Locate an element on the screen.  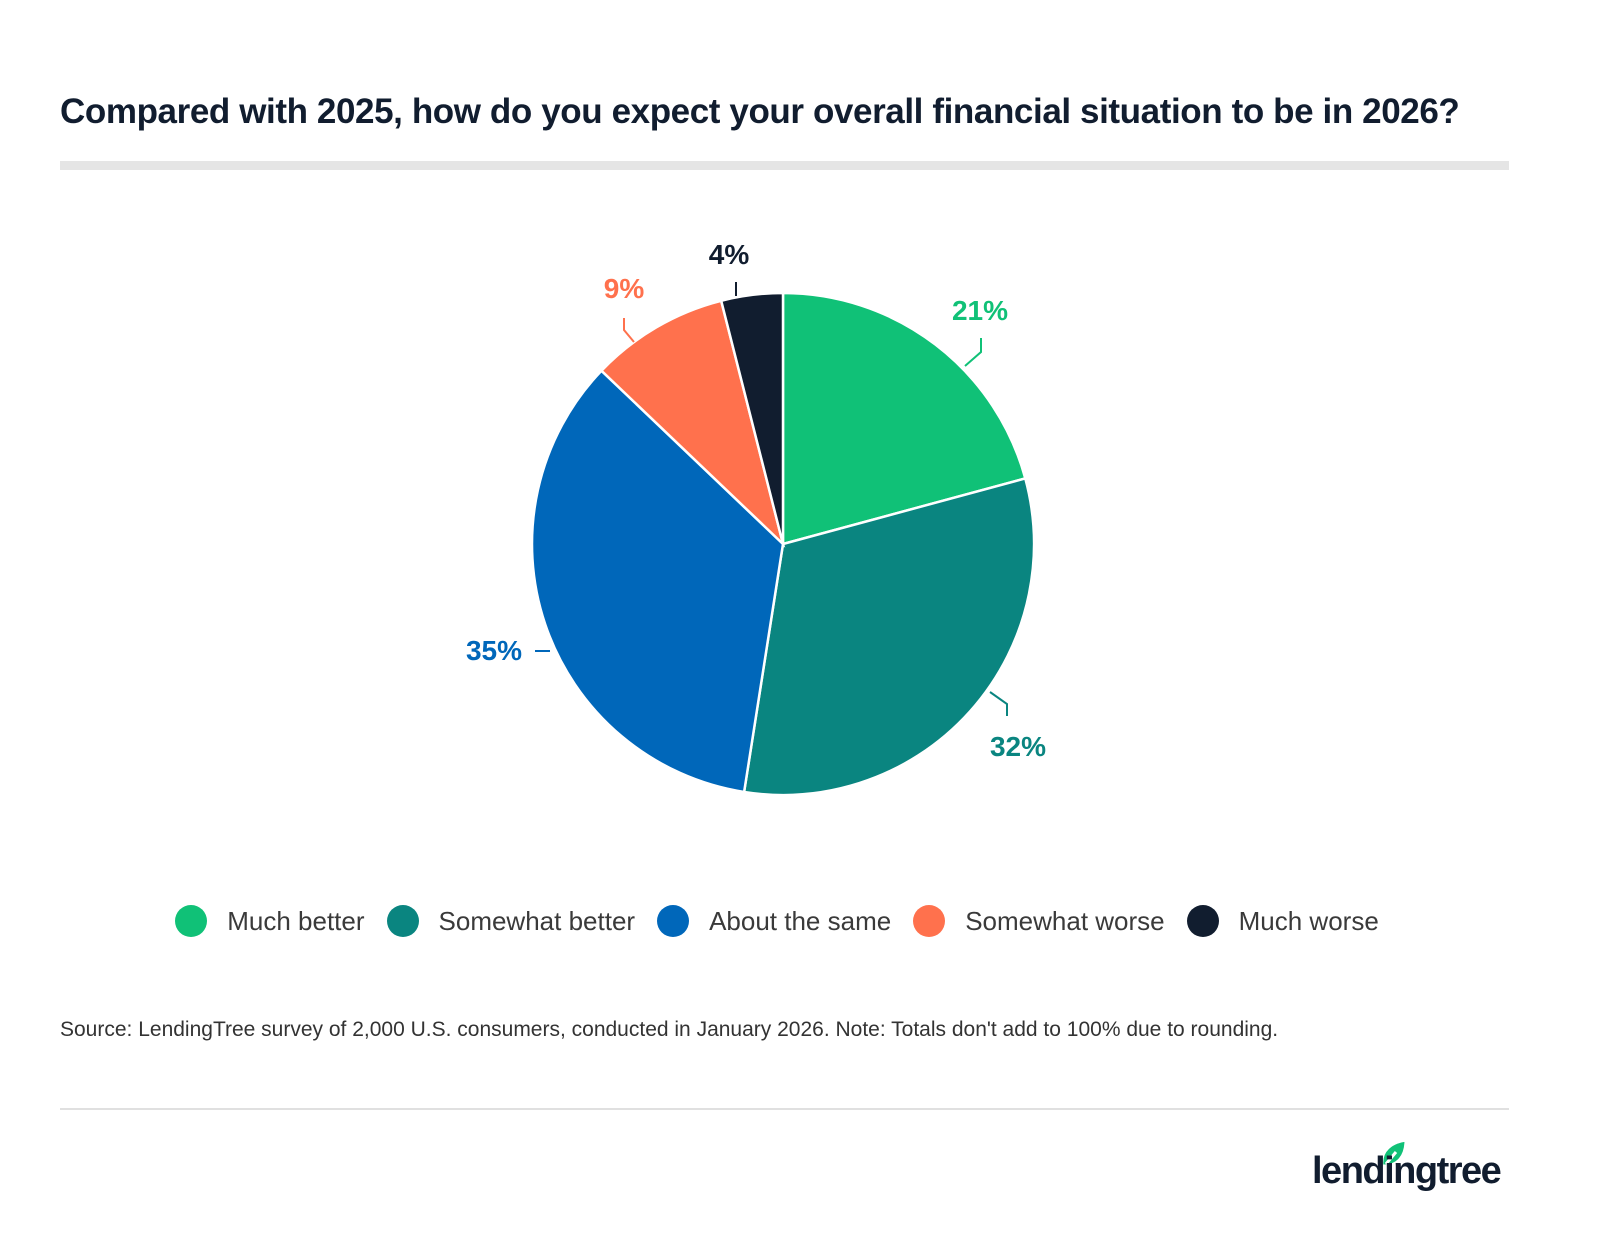
data-label: 35% is located at coordinates (494, 650).